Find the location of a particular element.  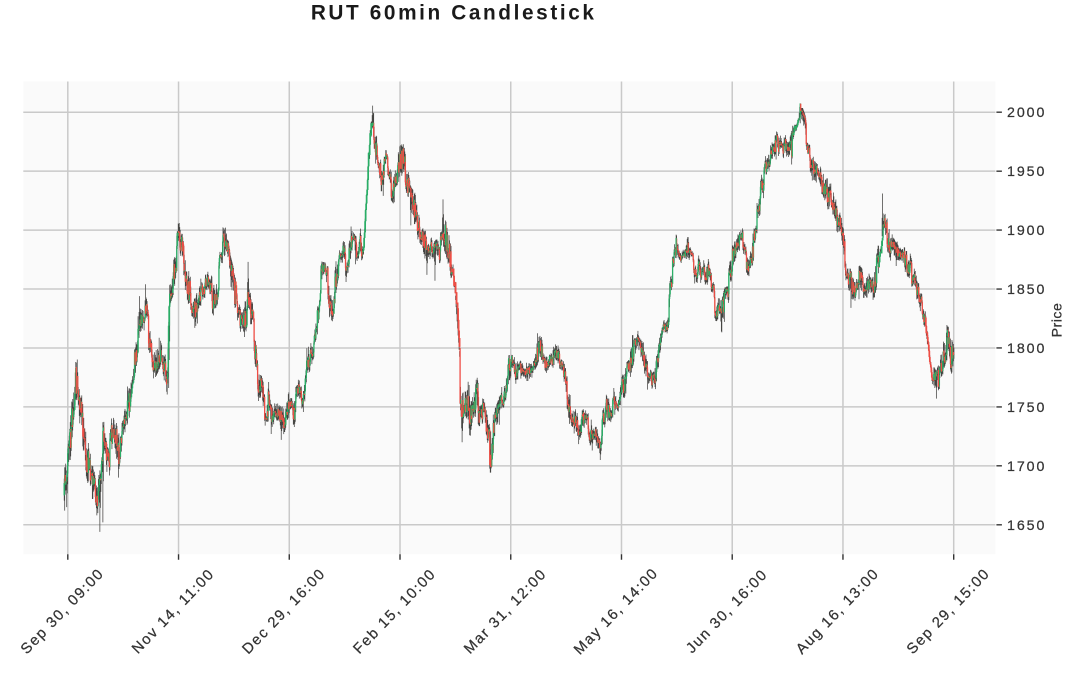

svg-text: 1850 is located at coordinates (1026, 290).